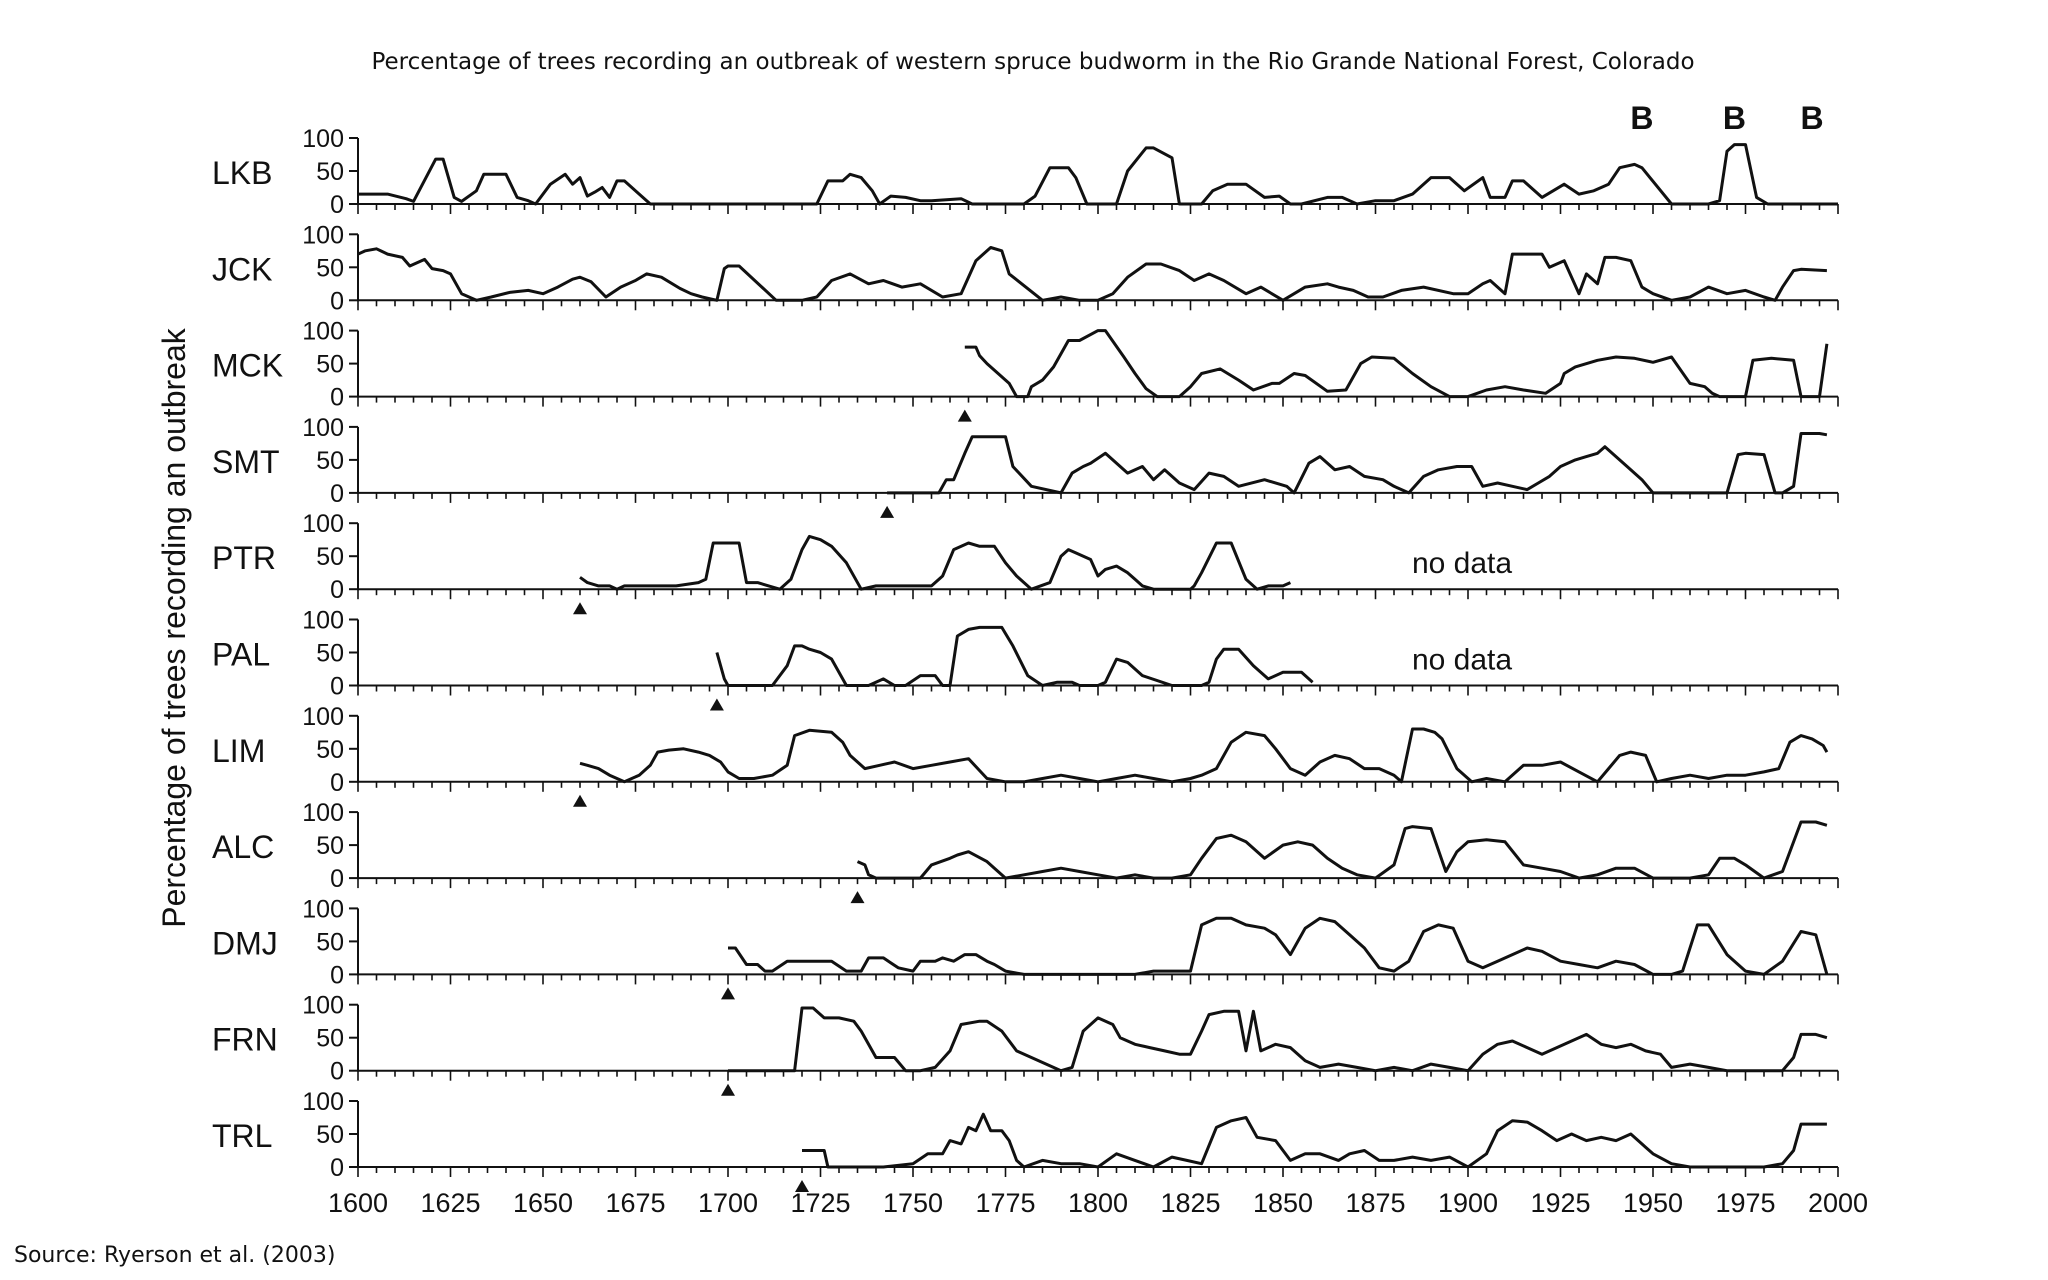 This screenshot has height=1280, width=2048. Describe the element at coordinates (238, 751) in the screenshot. I see `site-label: LIM` at that location.